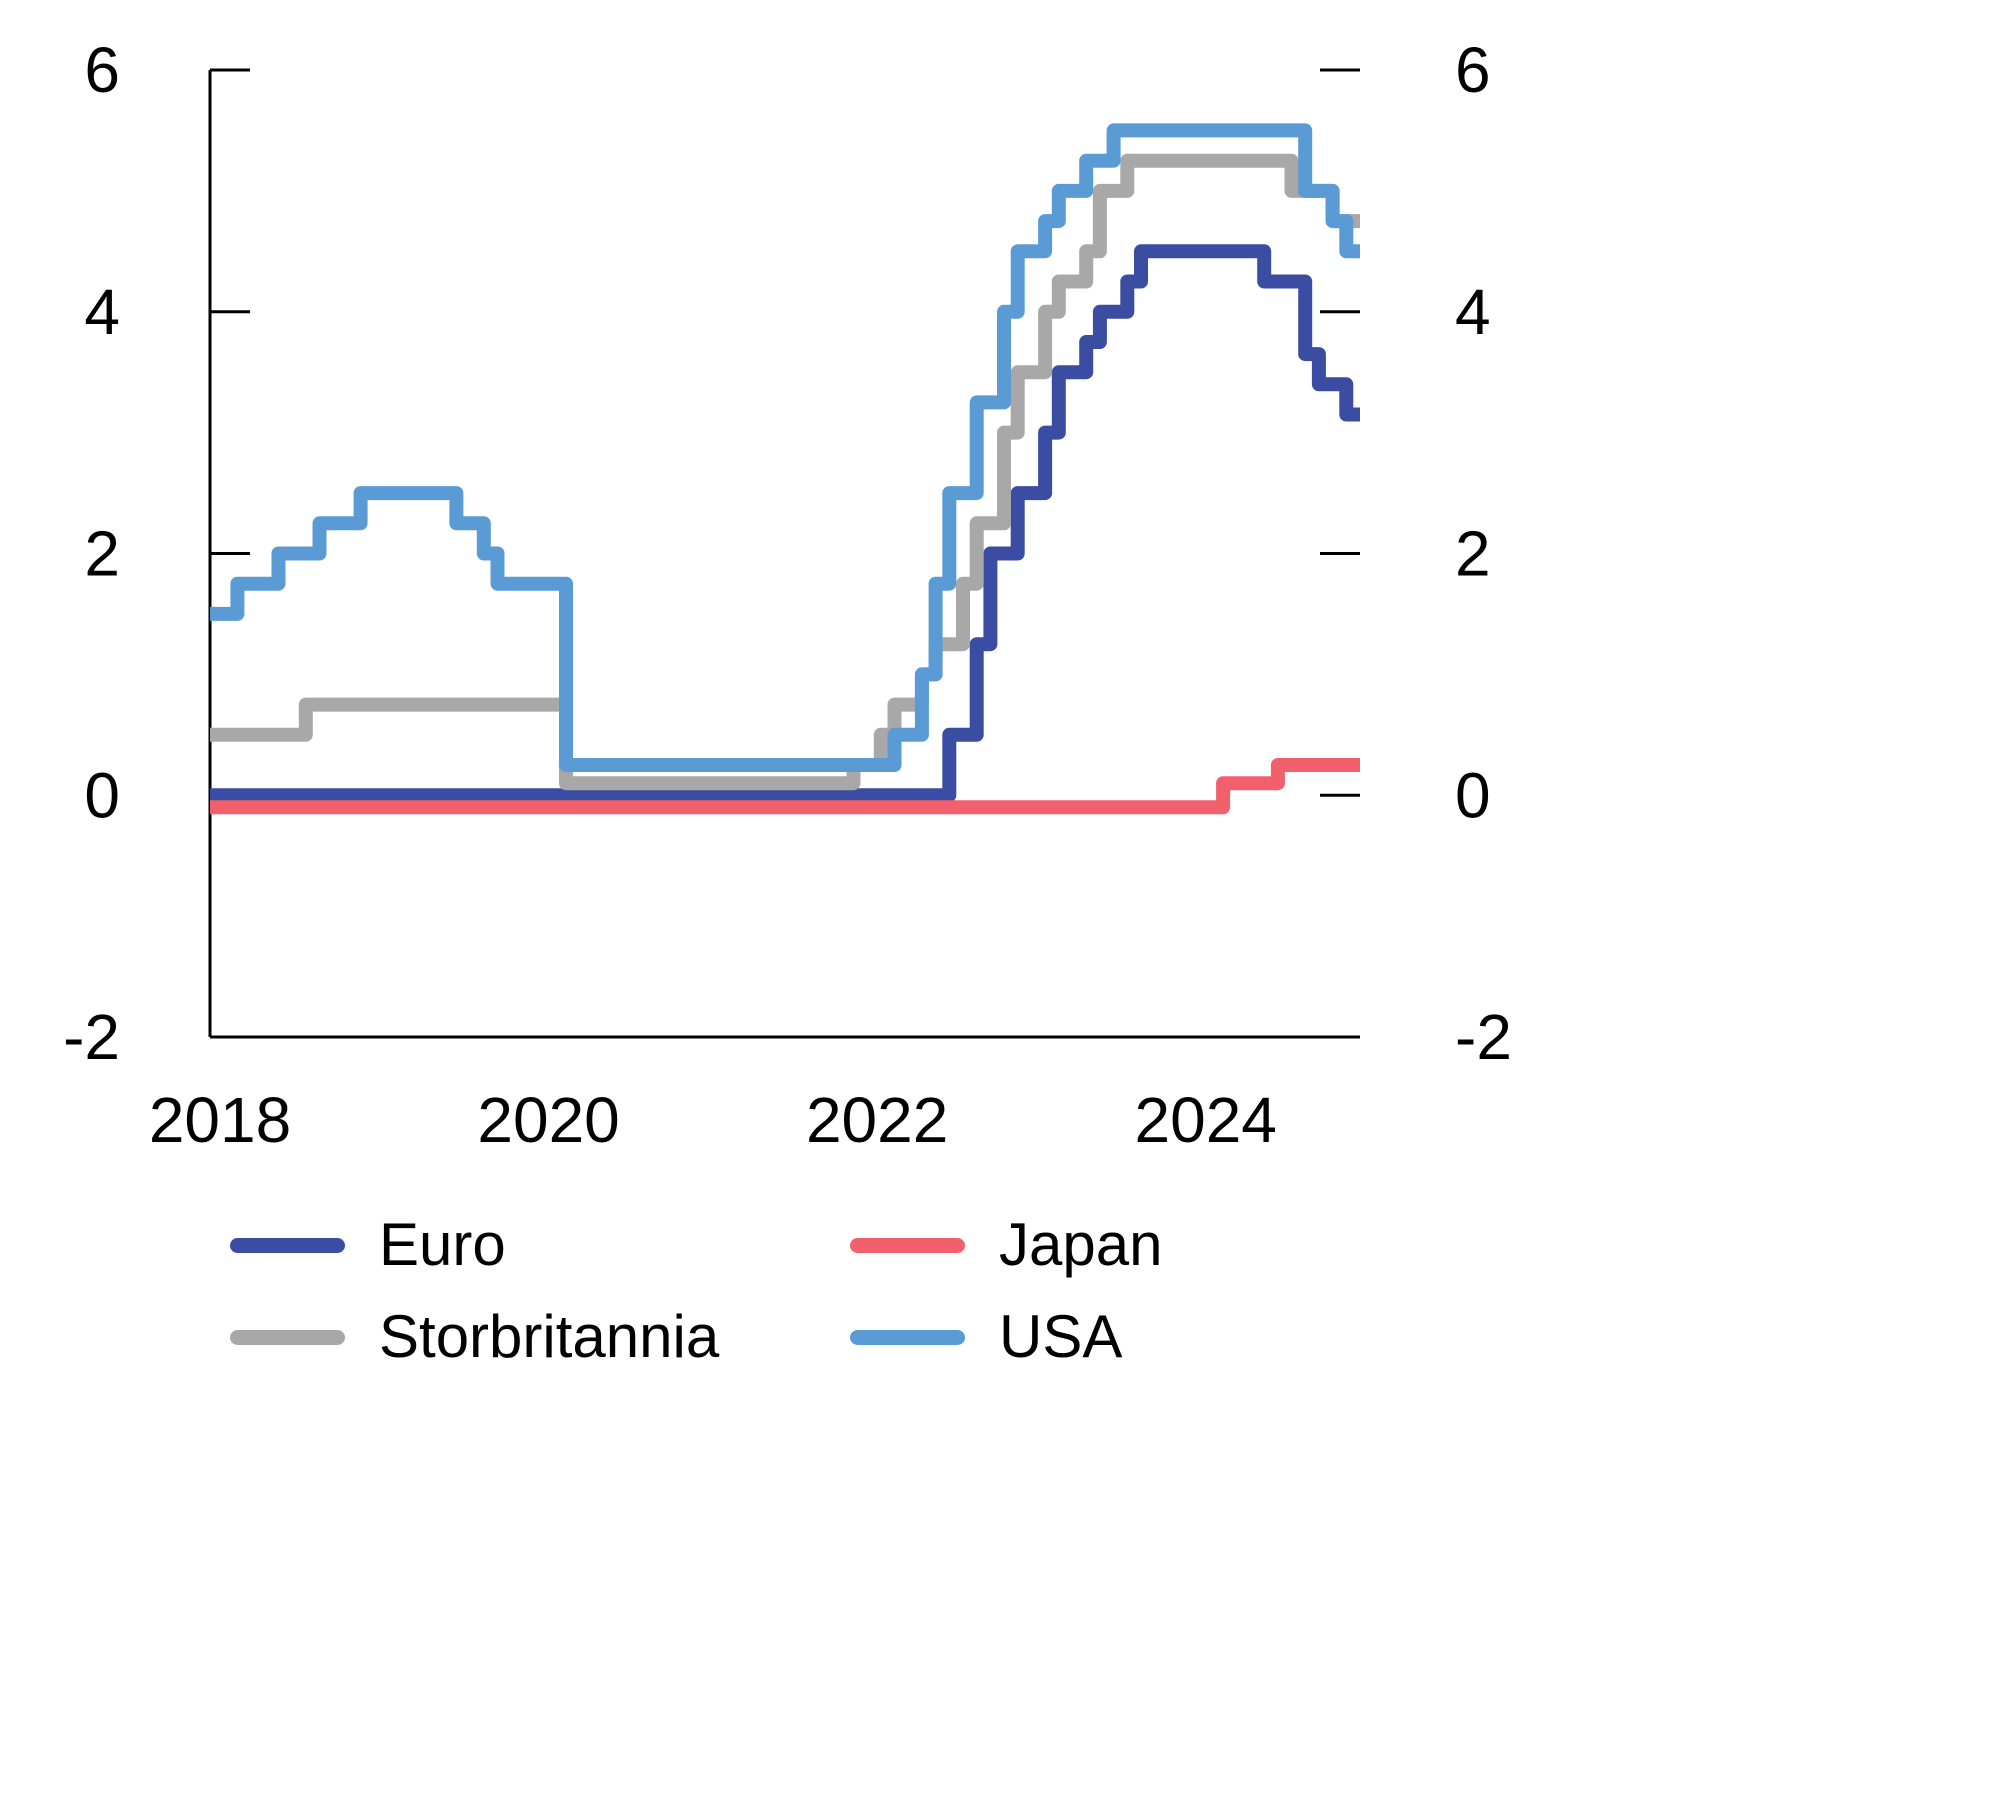 The width and height of the screenshot is (2000, 1816). I want to click on x-tick-label: 2022, so click(877, 1120).